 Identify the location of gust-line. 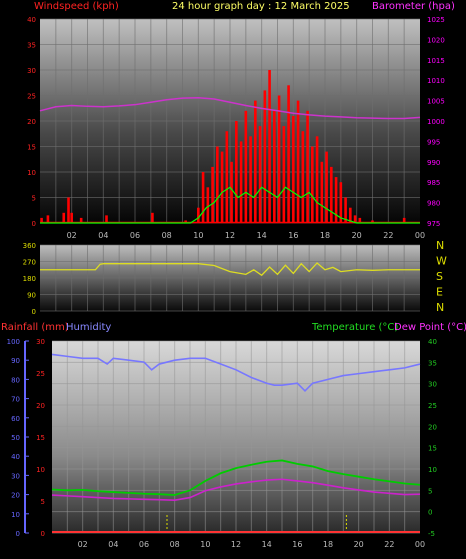
(230, 205).